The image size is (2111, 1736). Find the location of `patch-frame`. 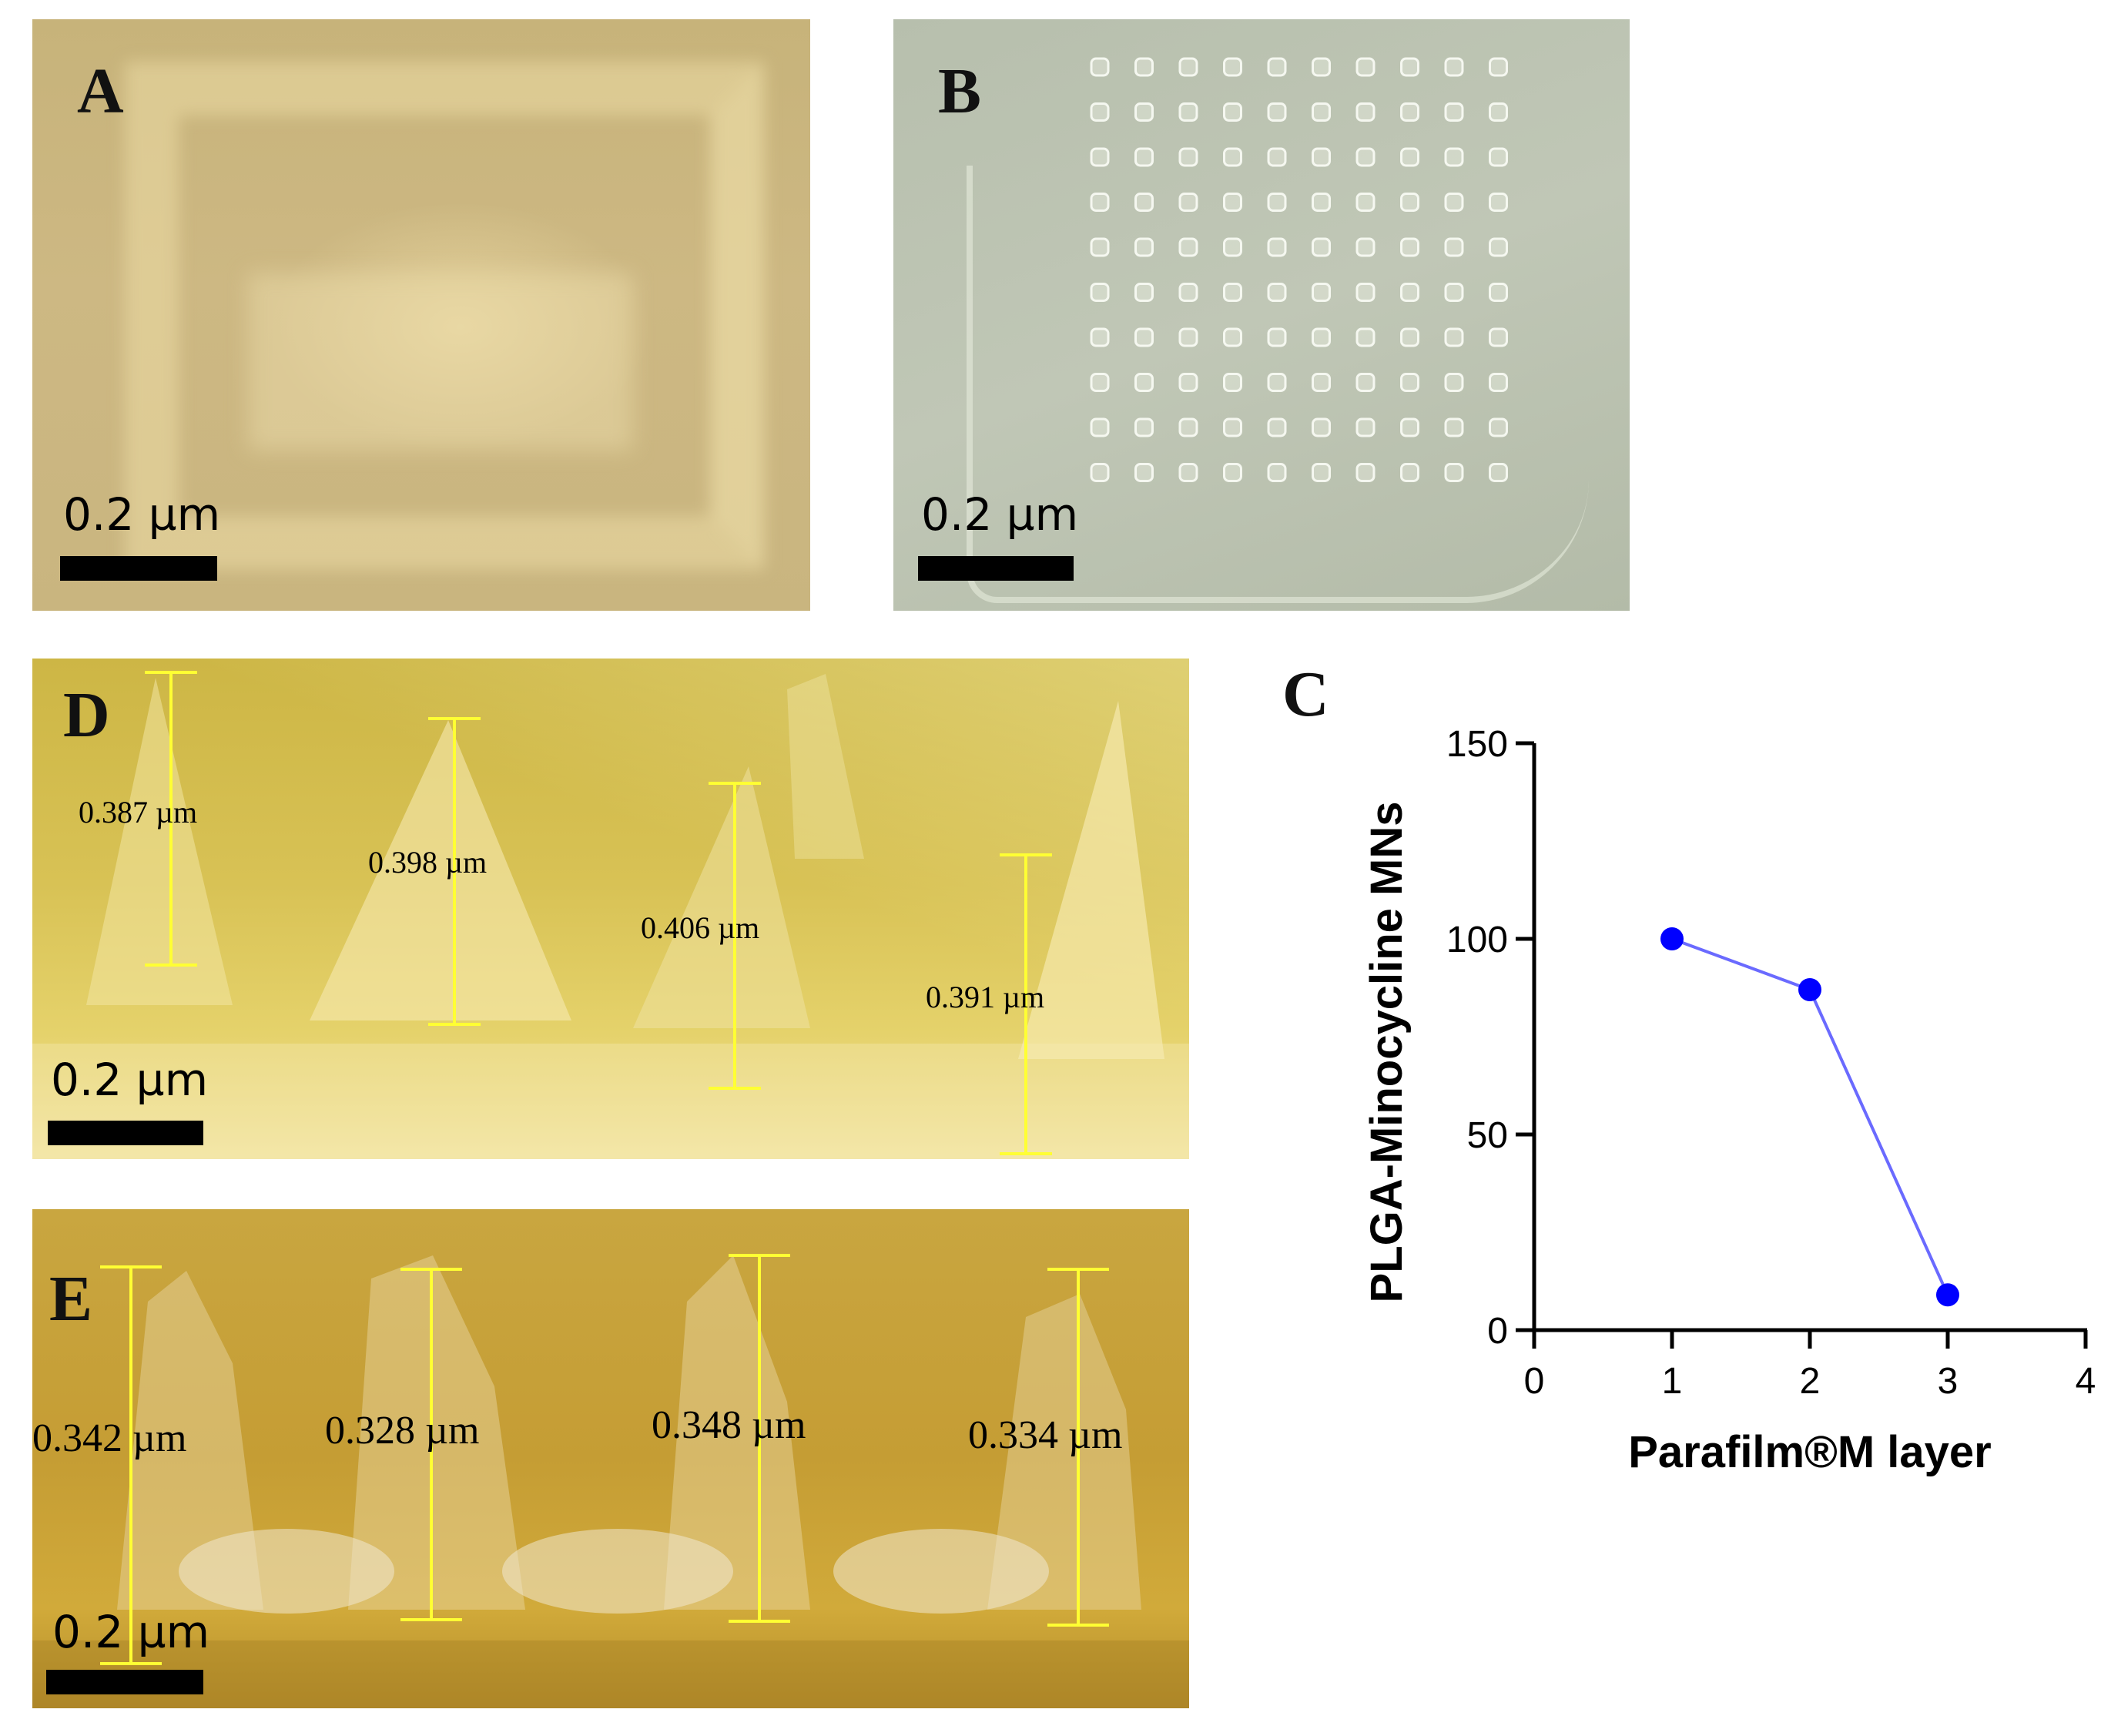

patch-frame is located at coordinates (444, 316).